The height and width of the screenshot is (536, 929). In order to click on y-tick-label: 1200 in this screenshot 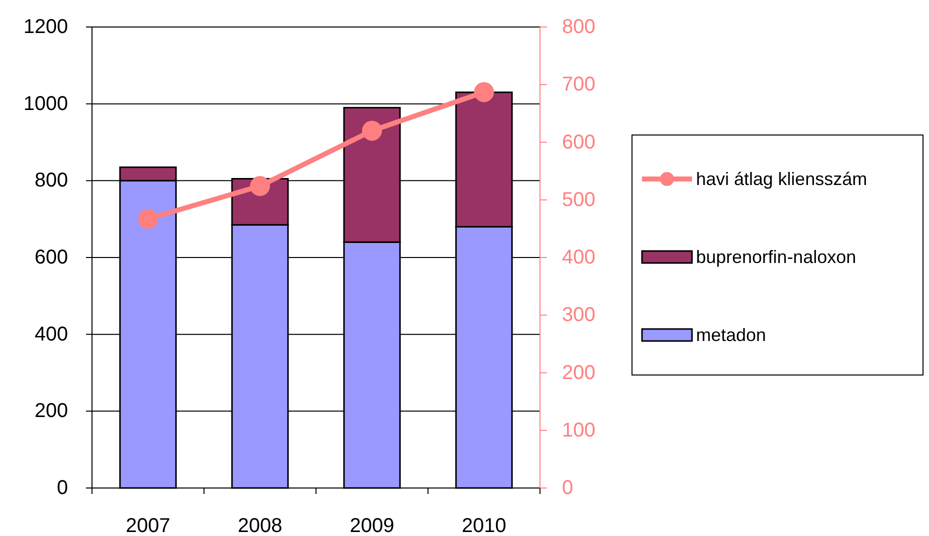, I will do `click(46, 27)`.